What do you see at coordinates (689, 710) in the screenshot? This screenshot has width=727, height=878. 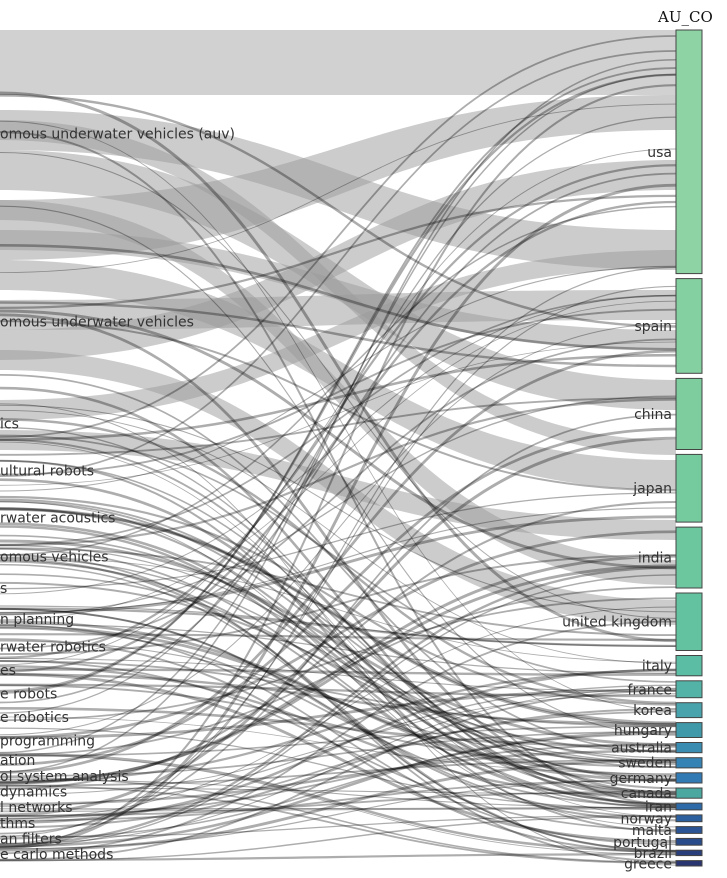 I see `node-korea` at bounding box center [689, 710].